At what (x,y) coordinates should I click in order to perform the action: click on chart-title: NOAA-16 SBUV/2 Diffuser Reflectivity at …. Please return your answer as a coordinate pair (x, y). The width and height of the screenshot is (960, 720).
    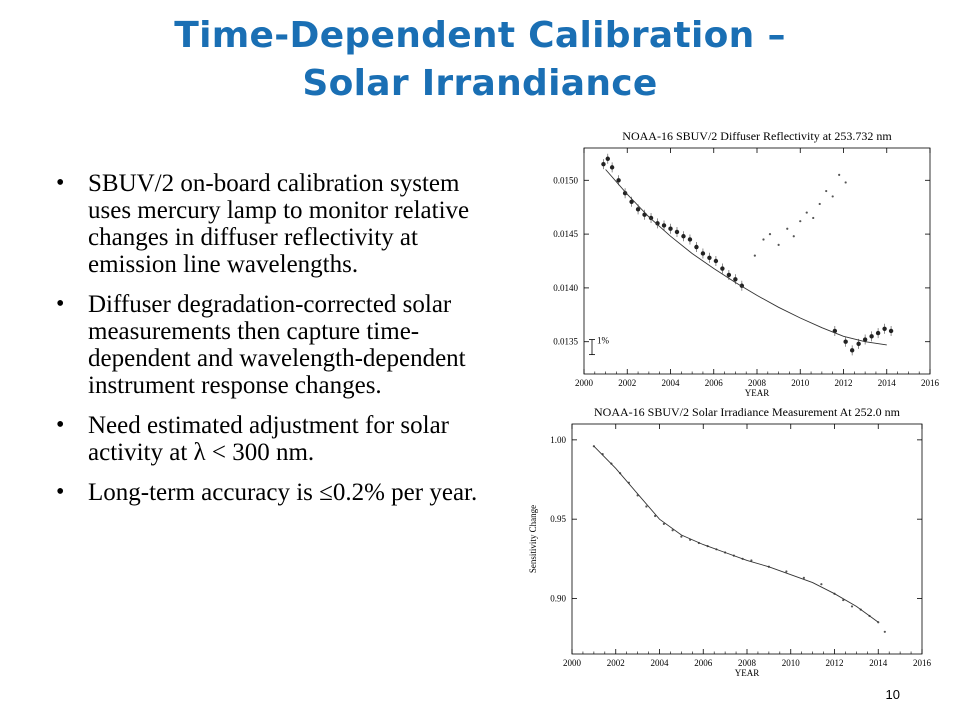
    Looking at the image, I should click on (757, 136).